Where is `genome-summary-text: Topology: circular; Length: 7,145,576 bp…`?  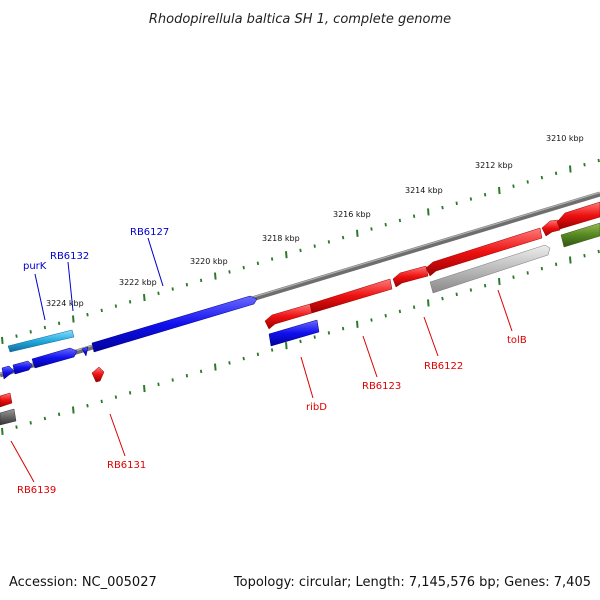 genome-summary-text: Topology: circular; Length: 7,145,576 bp… is located at coordinates (412, 582).